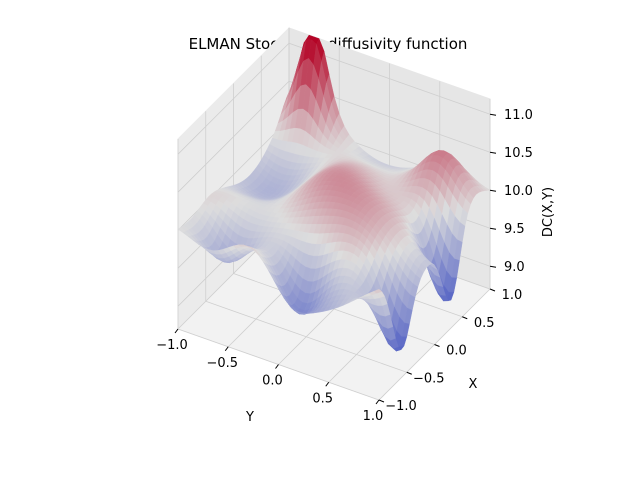 This screenshot has width=640, height=480. Describe the element at coordinates (512, 295) in the screenshot. I see `x-axis-tick-label: 1.0` at that location.